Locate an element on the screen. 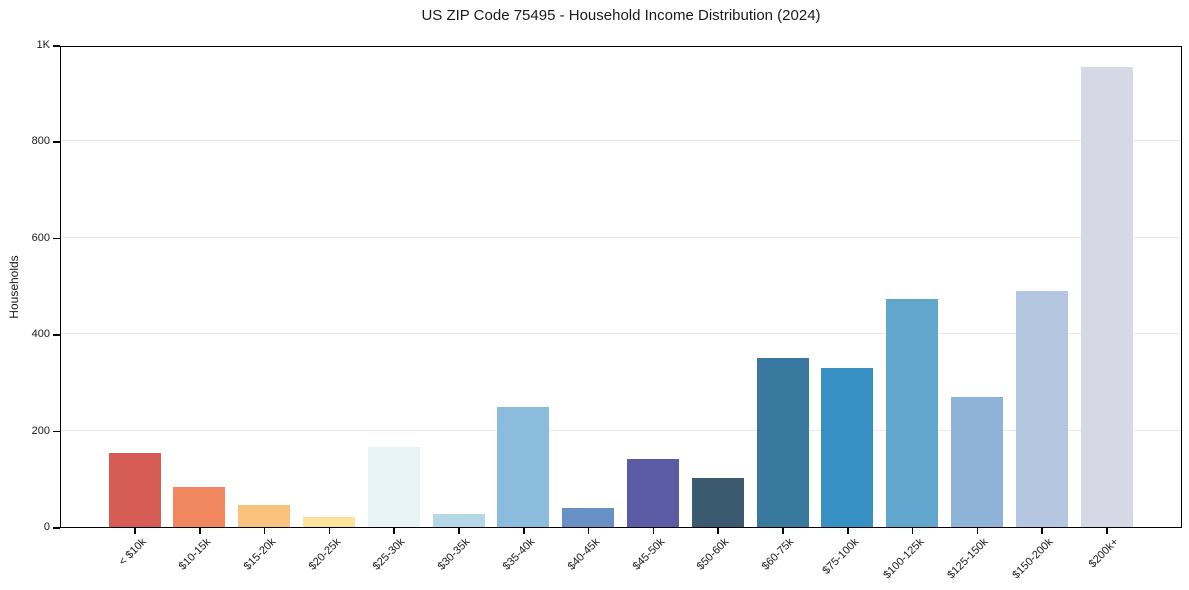 Image resolution: width=1189 pixels, height=590 pixels. x-tick-label-14: $150-200k is located at coordinates (1033, 559).